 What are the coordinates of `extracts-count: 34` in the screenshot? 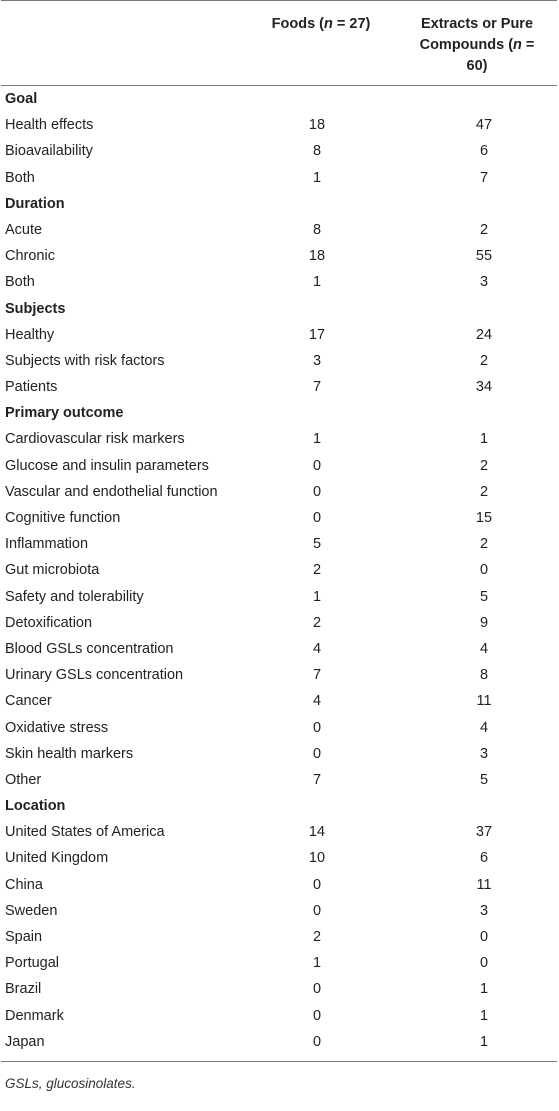 It's located at (484, 387).